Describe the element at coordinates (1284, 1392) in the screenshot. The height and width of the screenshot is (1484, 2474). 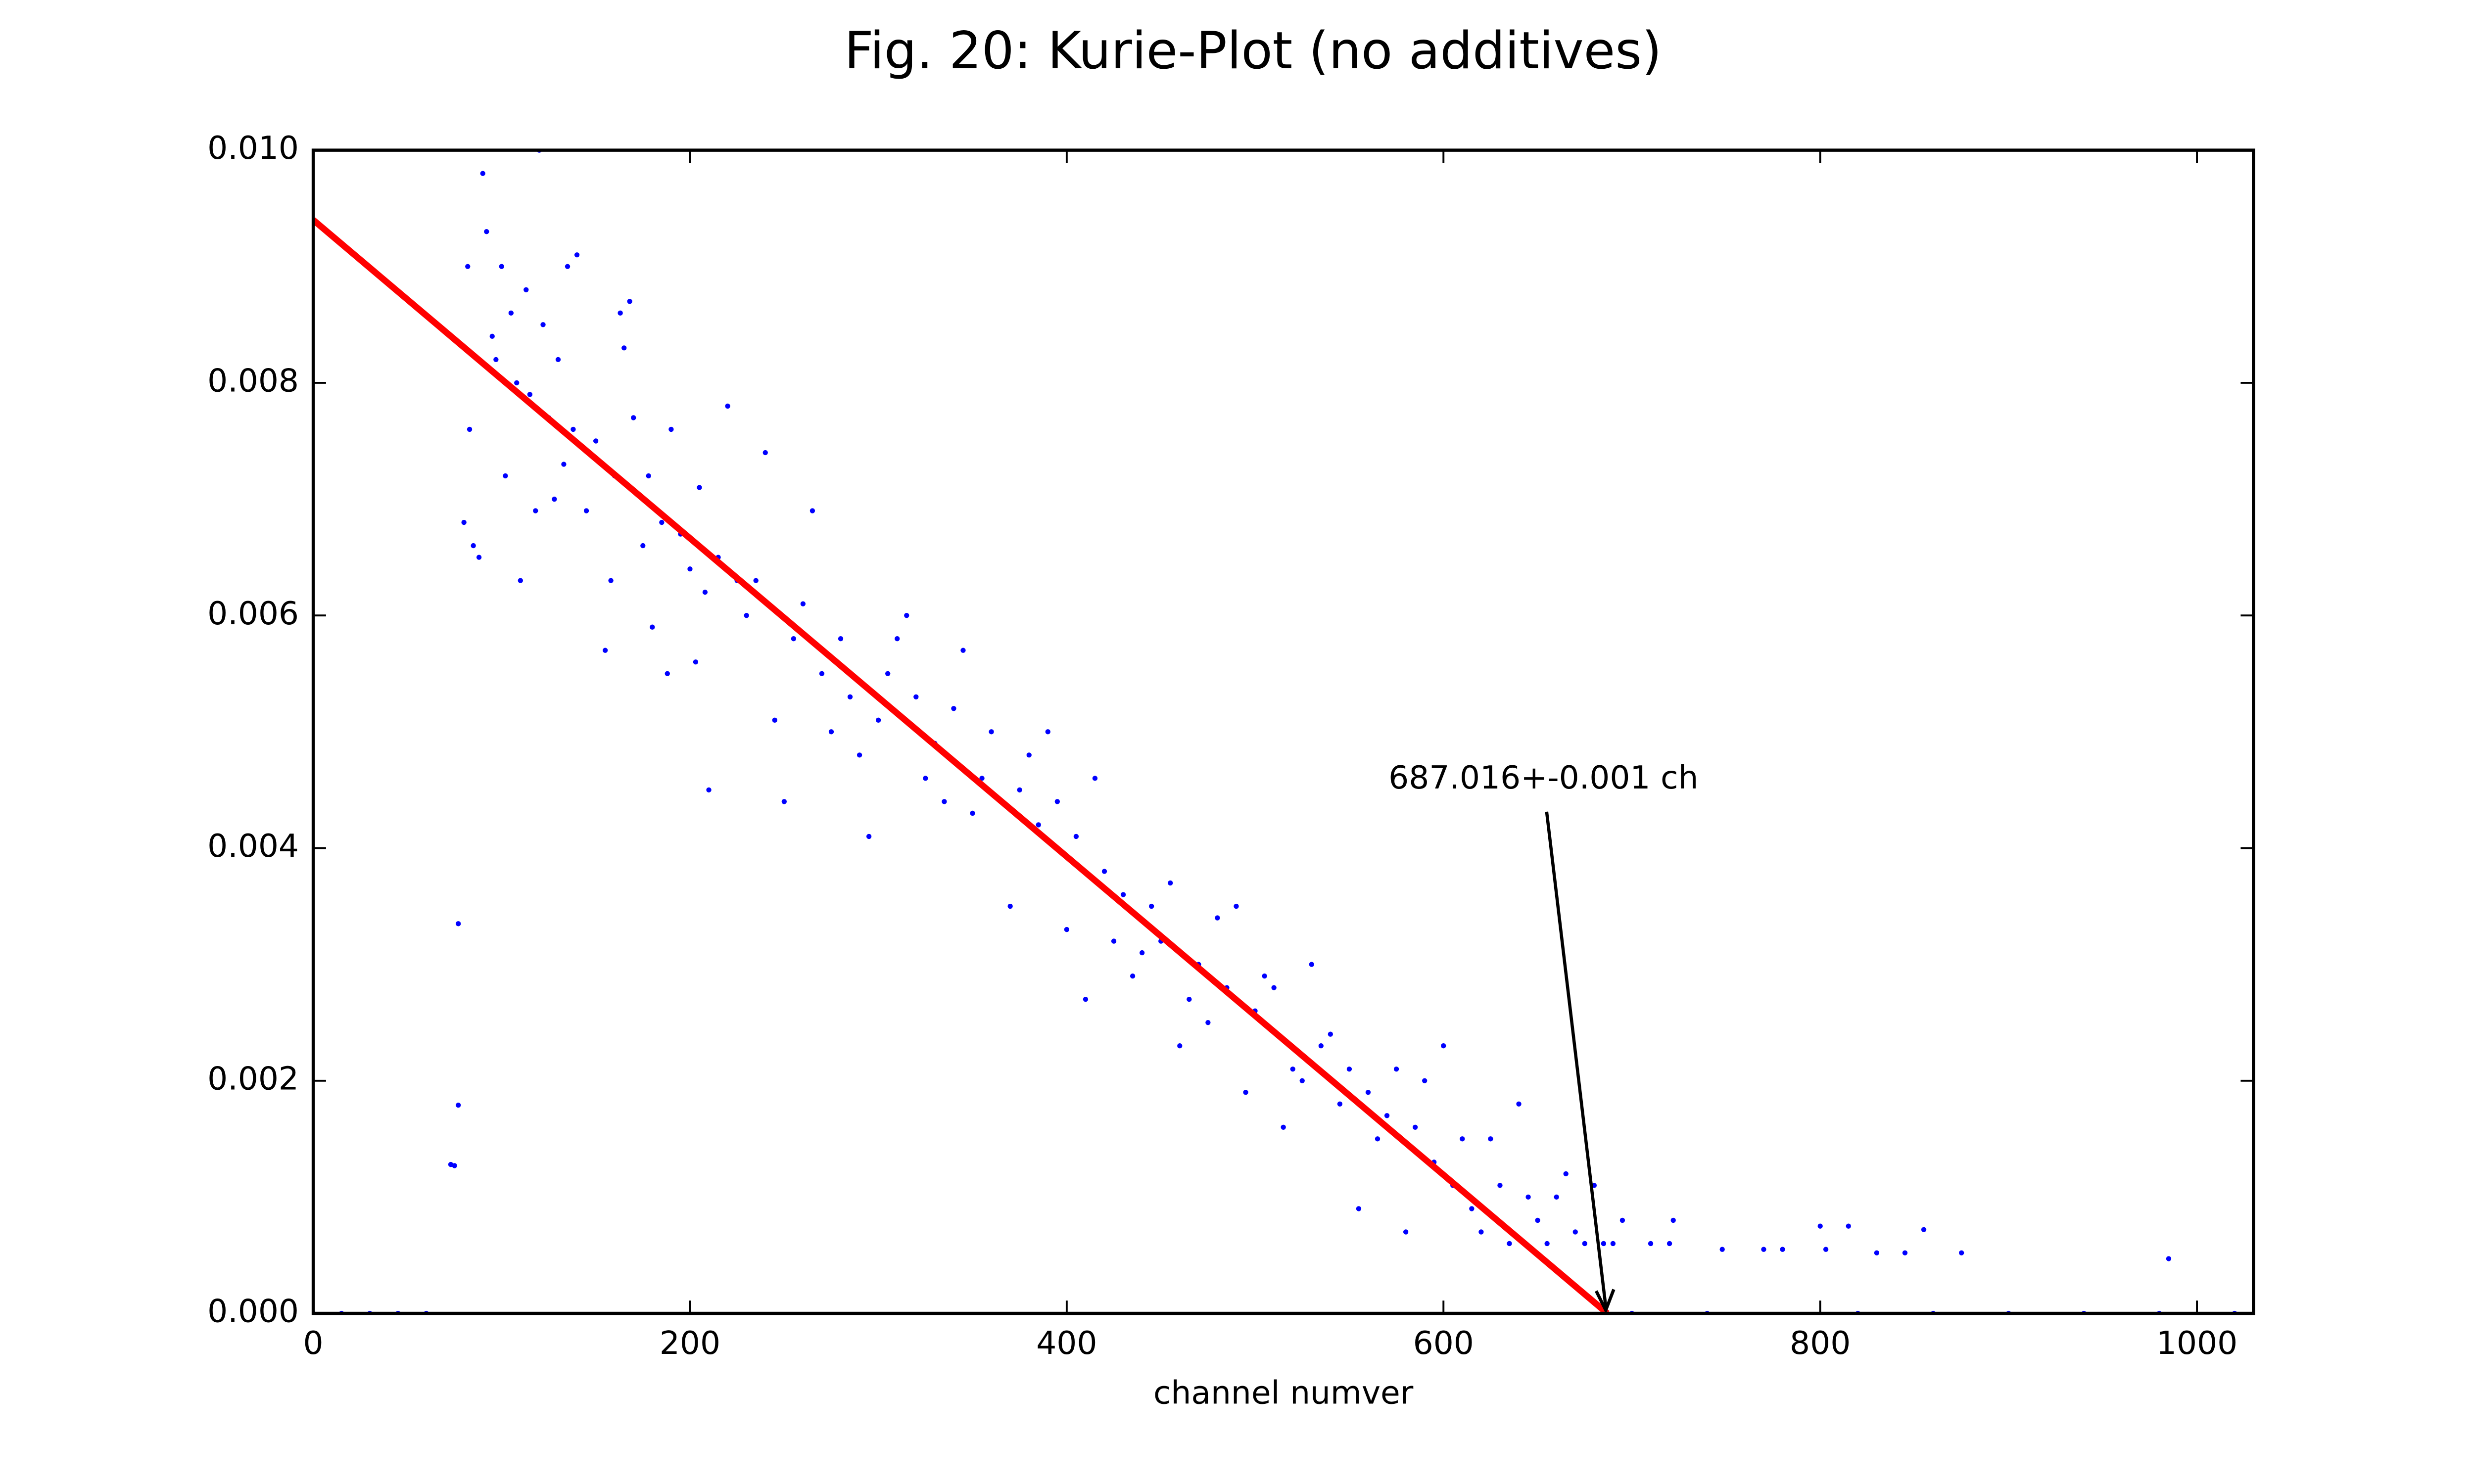
I see `x-axis-label: channel numver` at that location.